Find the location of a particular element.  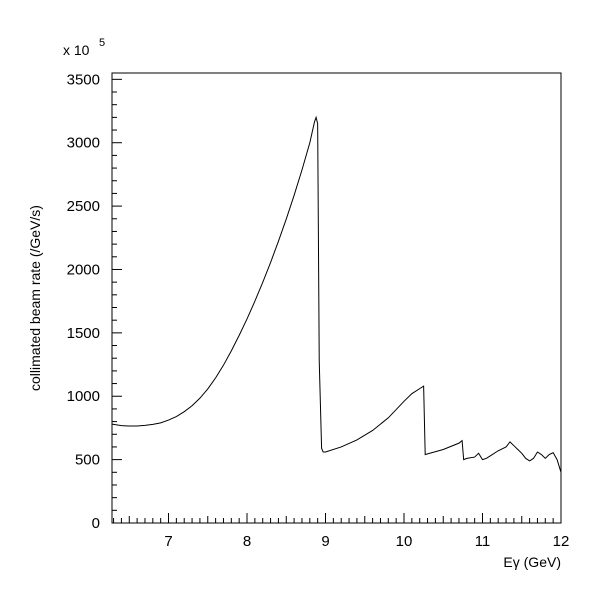

y-tick-label: 500 is located at coordinates (87, 460).